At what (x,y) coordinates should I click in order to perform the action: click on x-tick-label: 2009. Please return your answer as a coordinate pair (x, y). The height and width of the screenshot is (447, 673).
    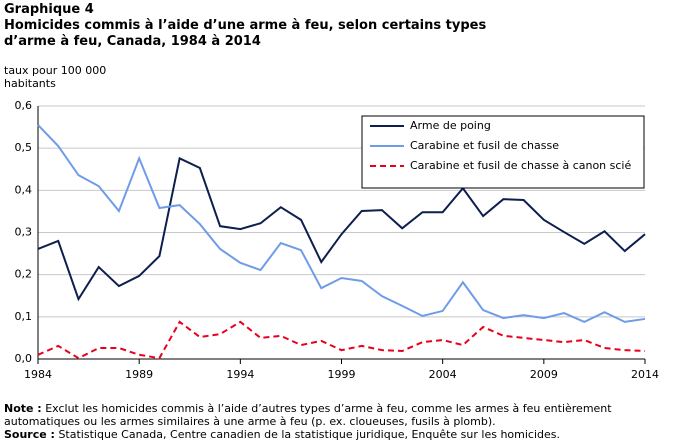
    Looking at the image, I should click on (544, 374).